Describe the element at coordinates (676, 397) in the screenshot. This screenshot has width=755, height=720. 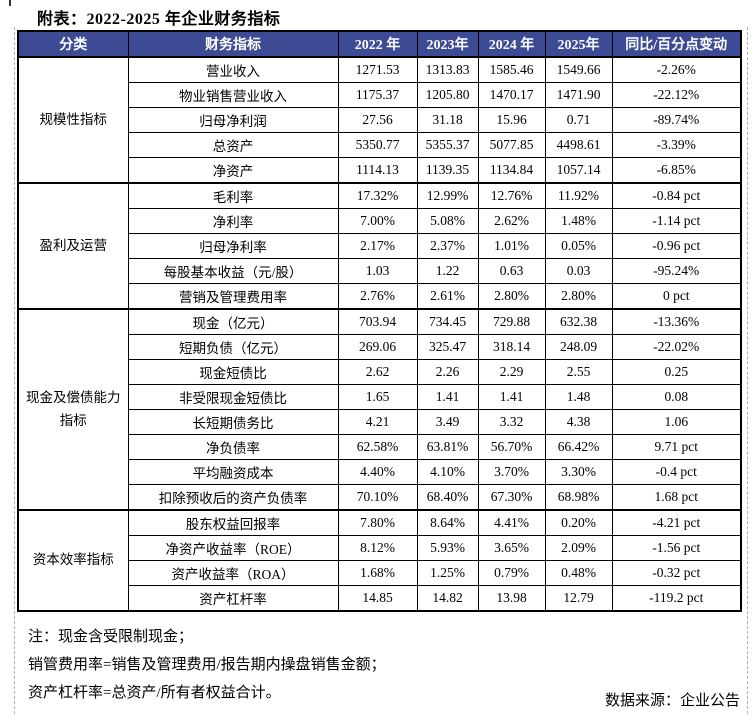
I see `value-cell: 0.08` at that location.